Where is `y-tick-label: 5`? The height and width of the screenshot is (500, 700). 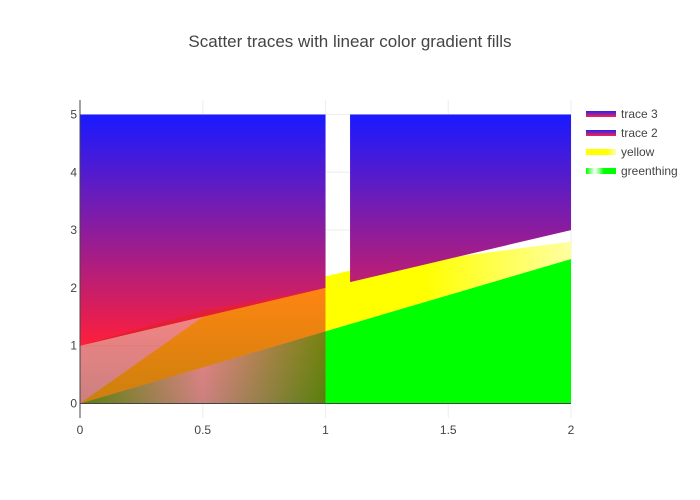 y-tick-label: 5 is located at coordinates (73, 114).